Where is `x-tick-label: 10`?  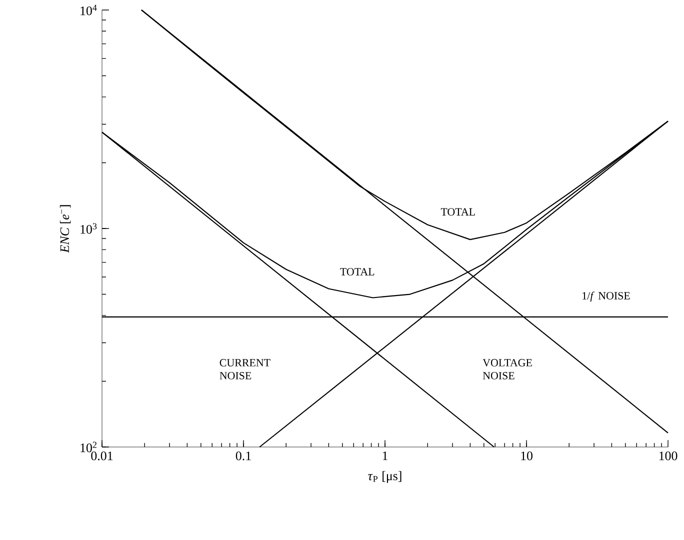
x-tick-label: 10 is located at coordinates (526, 456).